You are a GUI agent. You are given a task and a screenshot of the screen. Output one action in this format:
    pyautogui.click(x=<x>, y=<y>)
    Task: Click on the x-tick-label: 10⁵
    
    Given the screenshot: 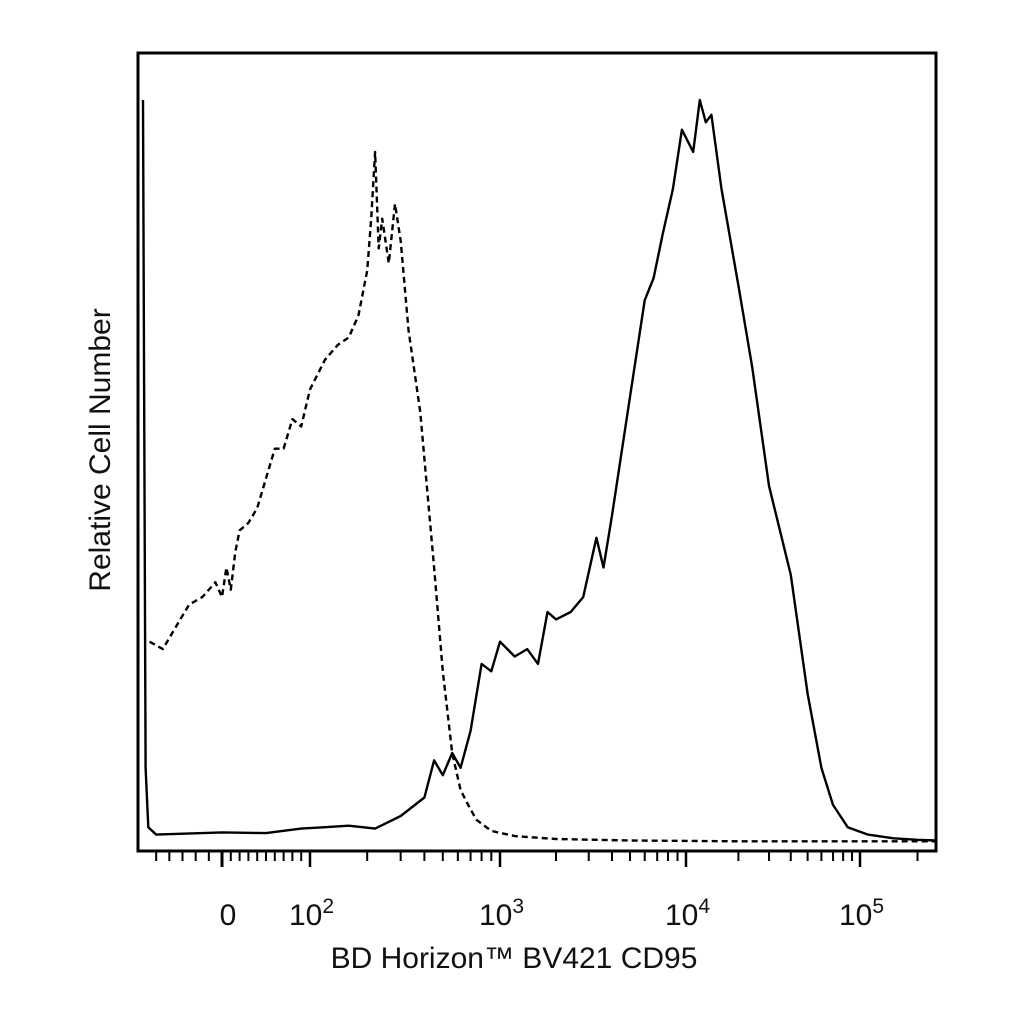 What is the action you would take?
    pyautogui.click(x=861, y=913)
    